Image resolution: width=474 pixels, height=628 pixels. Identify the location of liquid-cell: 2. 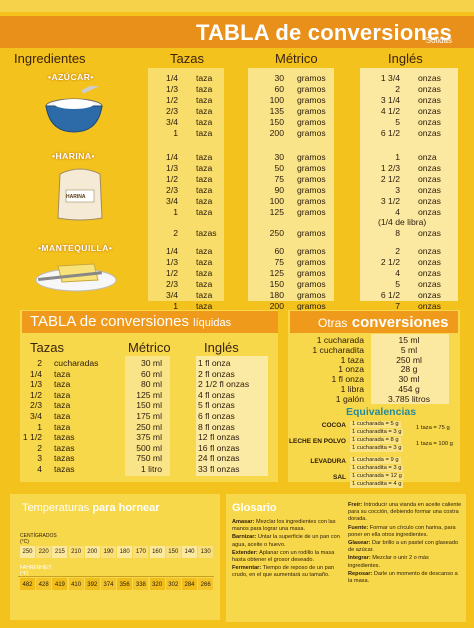
(39, 447).